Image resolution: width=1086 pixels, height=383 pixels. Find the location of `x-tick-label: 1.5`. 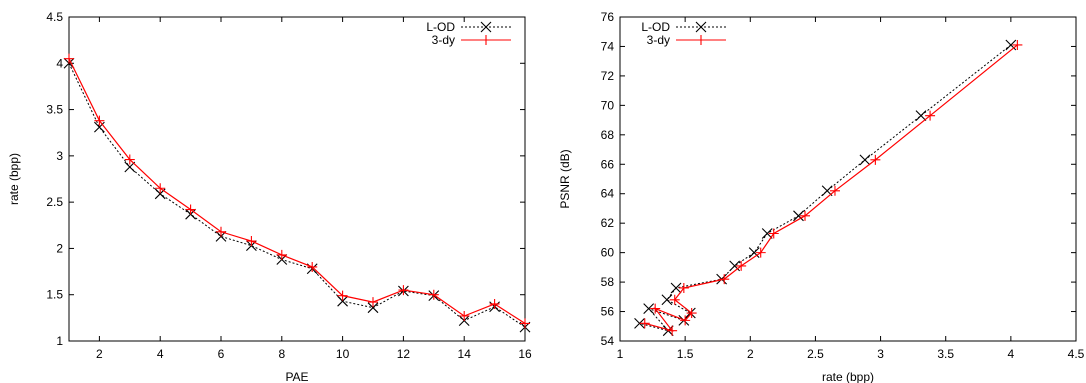

x-tick-label: 1.5 is located at coordinates (685, 354).